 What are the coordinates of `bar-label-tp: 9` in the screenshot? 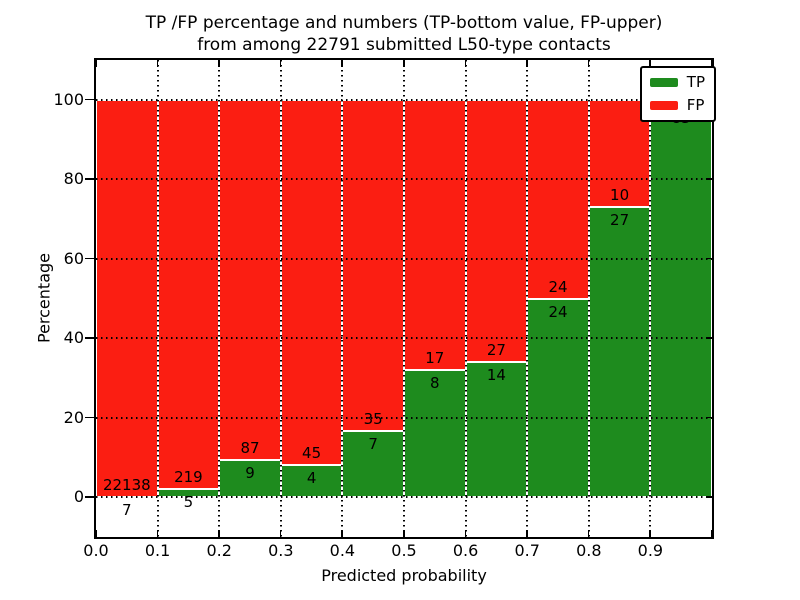 It's located at (250, 472).